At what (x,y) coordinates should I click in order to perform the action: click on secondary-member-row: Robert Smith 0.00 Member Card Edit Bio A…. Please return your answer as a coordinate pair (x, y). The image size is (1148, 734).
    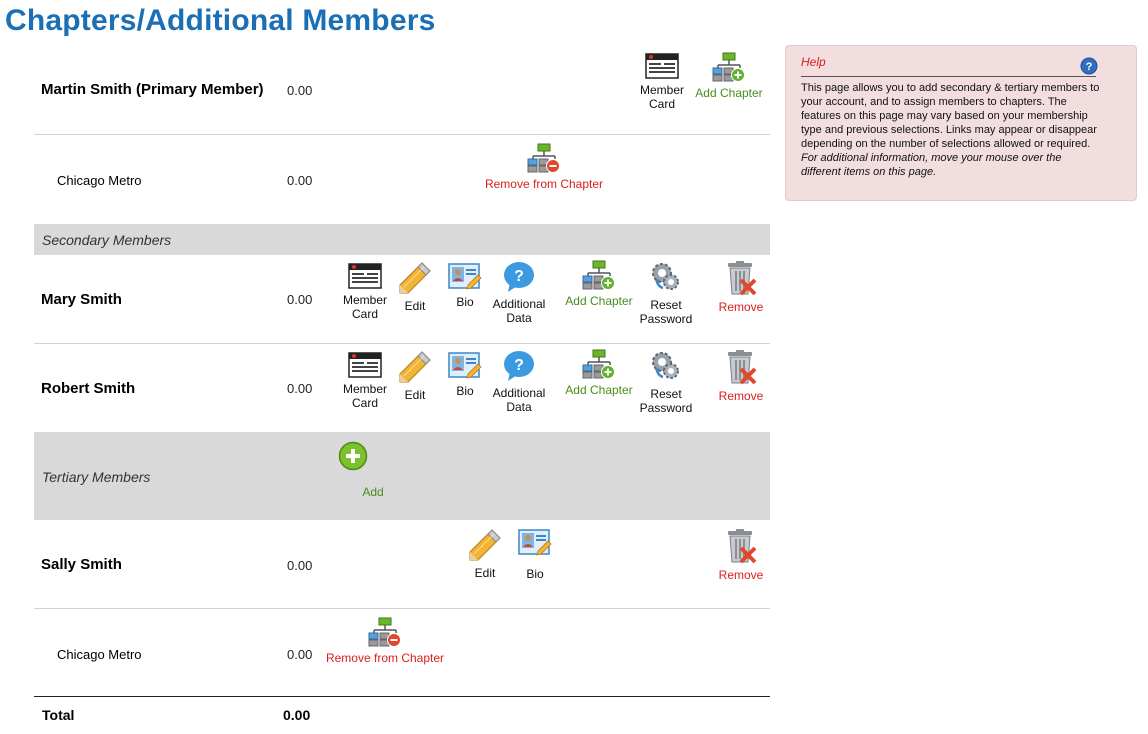
    Looking at the image, I should click on (402, 388).